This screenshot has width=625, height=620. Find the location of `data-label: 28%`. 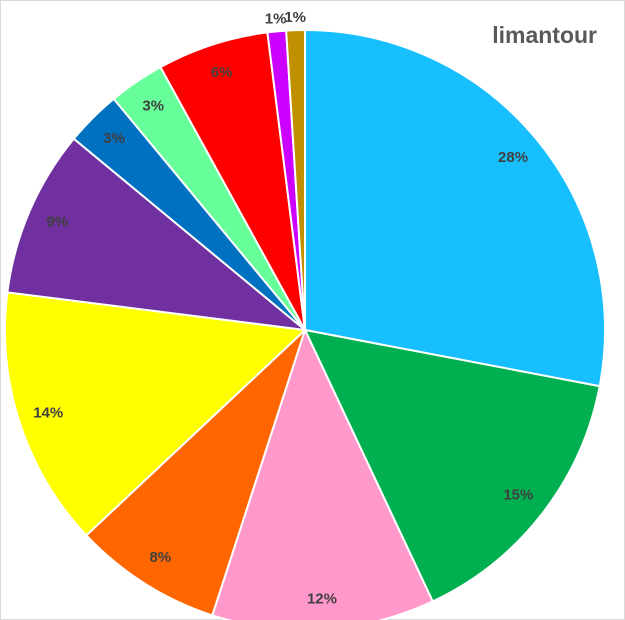

data-label: 28% is located at coordinates (513, 157).